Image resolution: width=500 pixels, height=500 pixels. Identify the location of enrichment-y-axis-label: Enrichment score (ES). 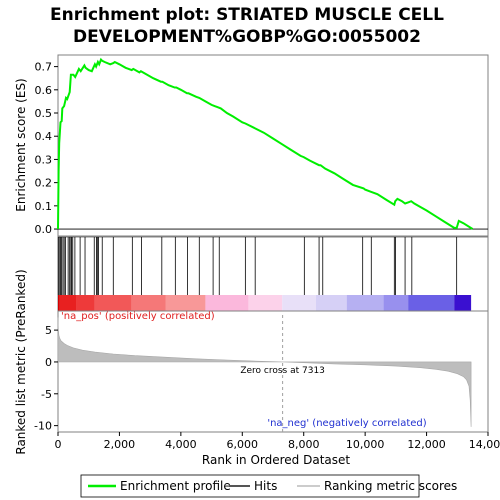
(21, 144).